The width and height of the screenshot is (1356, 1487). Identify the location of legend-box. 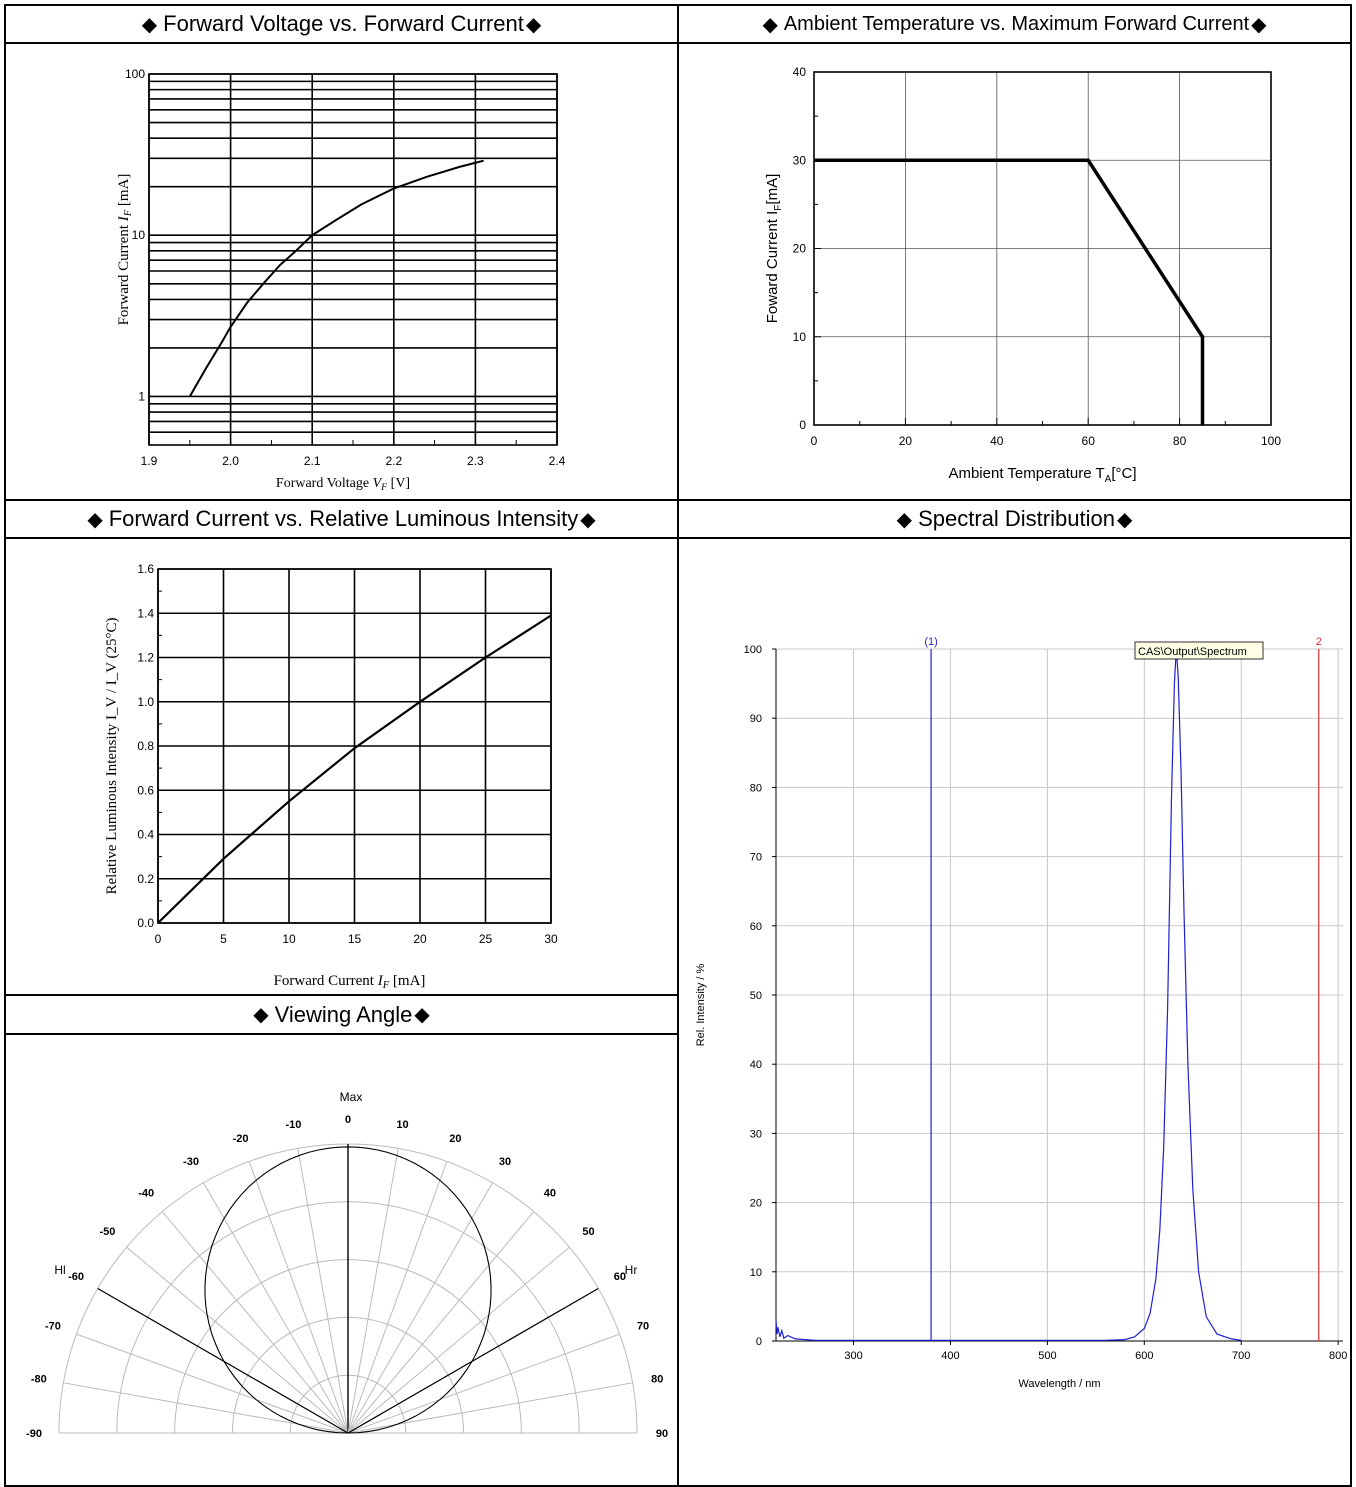
(1199, 650).